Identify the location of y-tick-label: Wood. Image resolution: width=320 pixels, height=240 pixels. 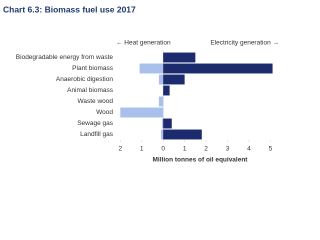
(104, 112).